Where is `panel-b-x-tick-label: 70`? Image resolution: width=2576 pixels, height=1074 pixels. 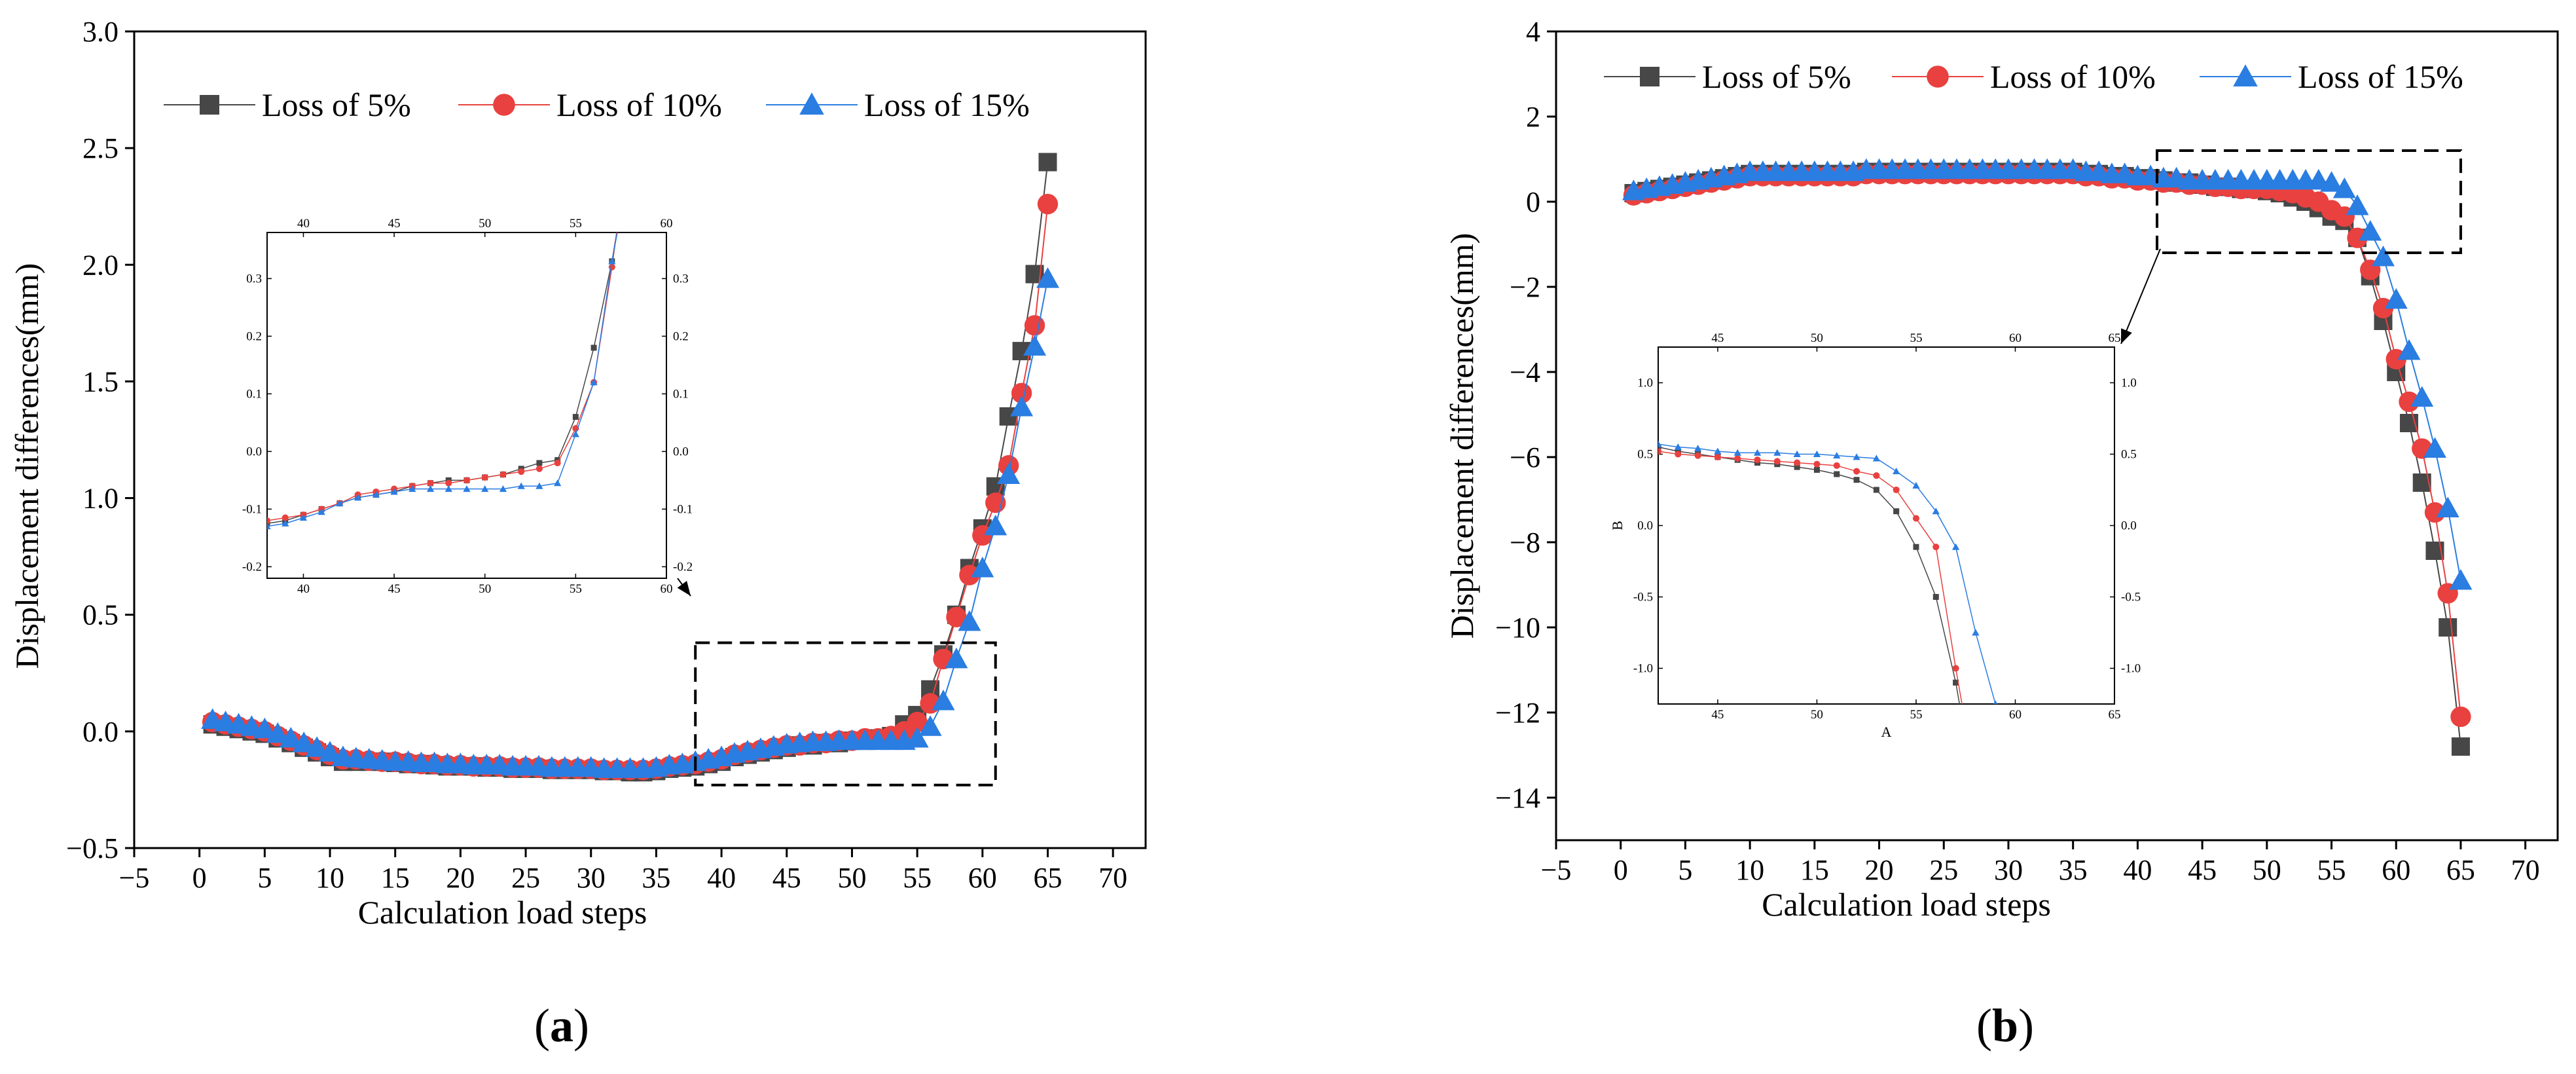
panel-b-x-tick-label: 70 is located at coordinates (2525, 870).